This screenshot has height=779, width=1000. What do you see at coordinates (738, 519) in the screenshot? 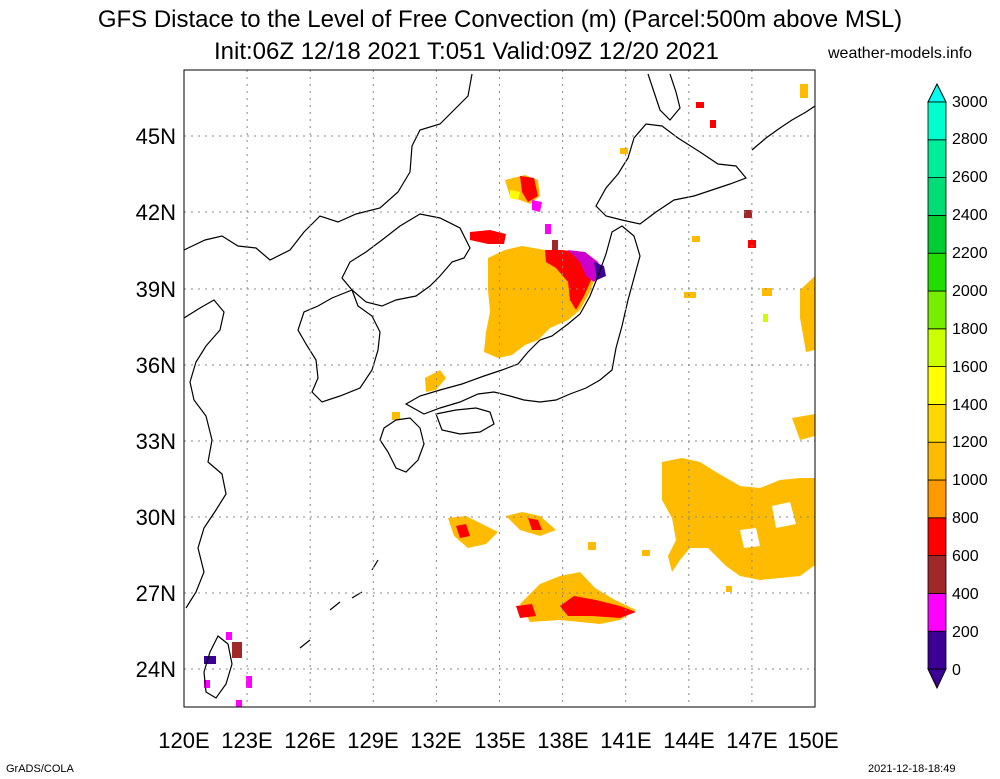
I see `shade-pacific-east` at bounding box center [738, 519].